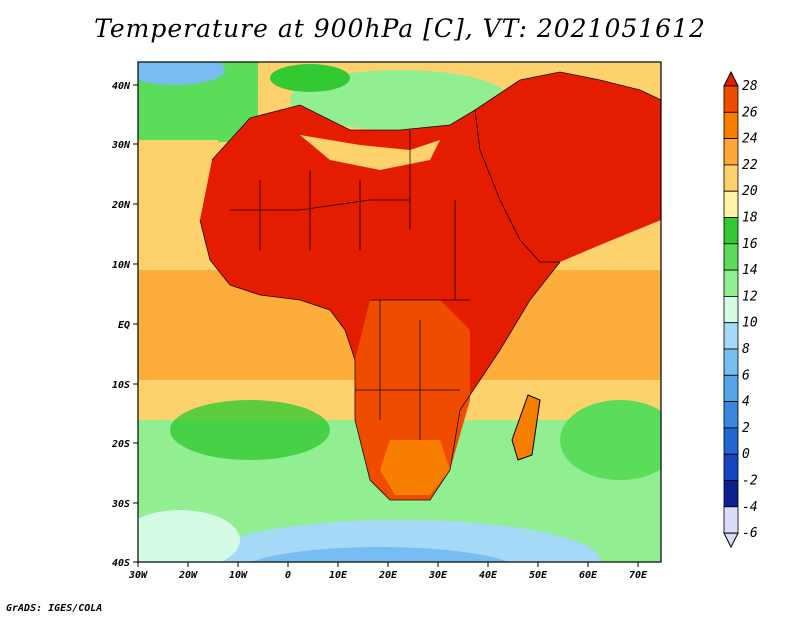  I want to click on colorbar-label: 12, so click(750, 296).